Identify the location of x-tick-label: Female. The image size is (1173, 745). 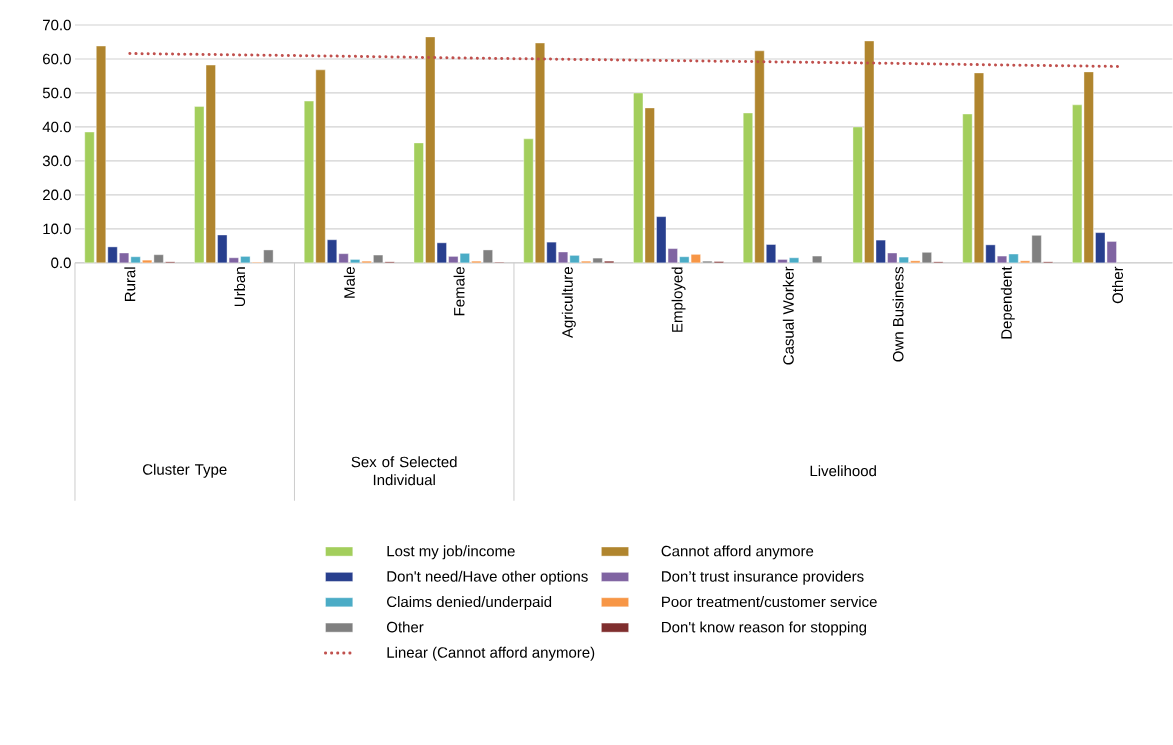
(459, 291).